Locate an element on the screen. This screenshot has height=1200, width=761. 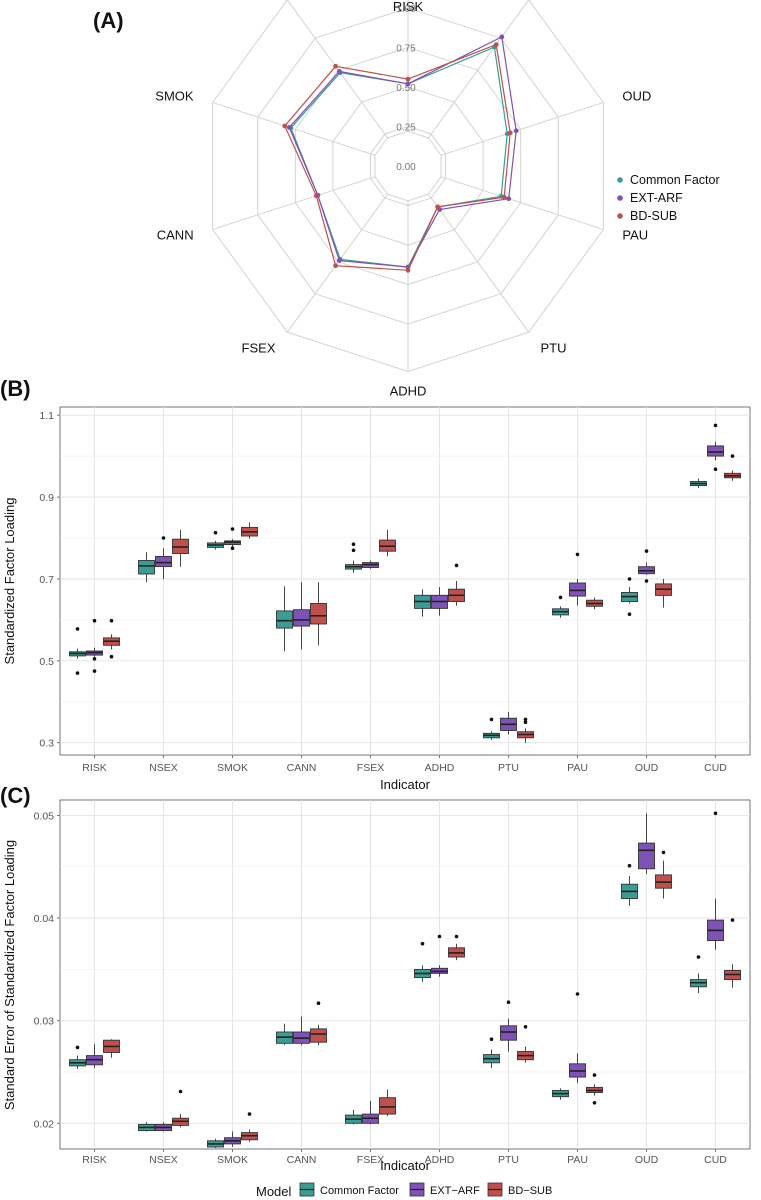
y-tick-label: 0.9 is located at coordinates (46, 498).